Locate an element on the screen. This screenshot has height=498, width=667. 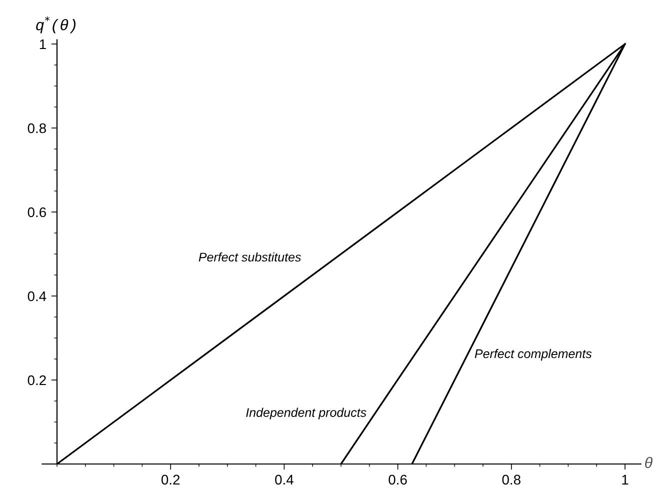
x-tick-label: 0.4 is located at coordinates (284, 479).